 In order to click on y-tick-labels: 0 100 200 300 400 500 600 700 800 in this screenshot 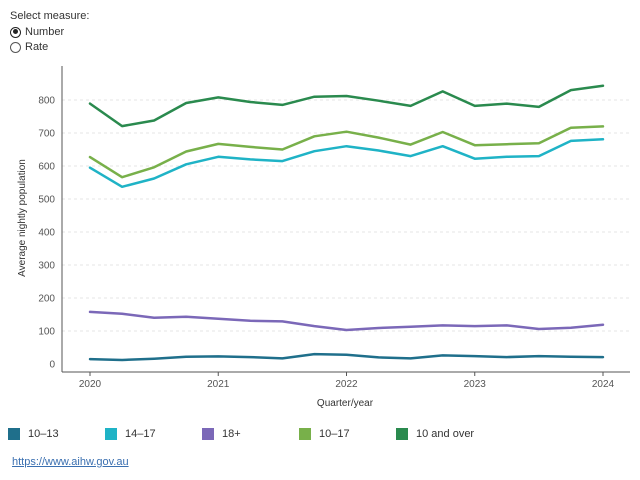, I will do `click(46, 233)`.